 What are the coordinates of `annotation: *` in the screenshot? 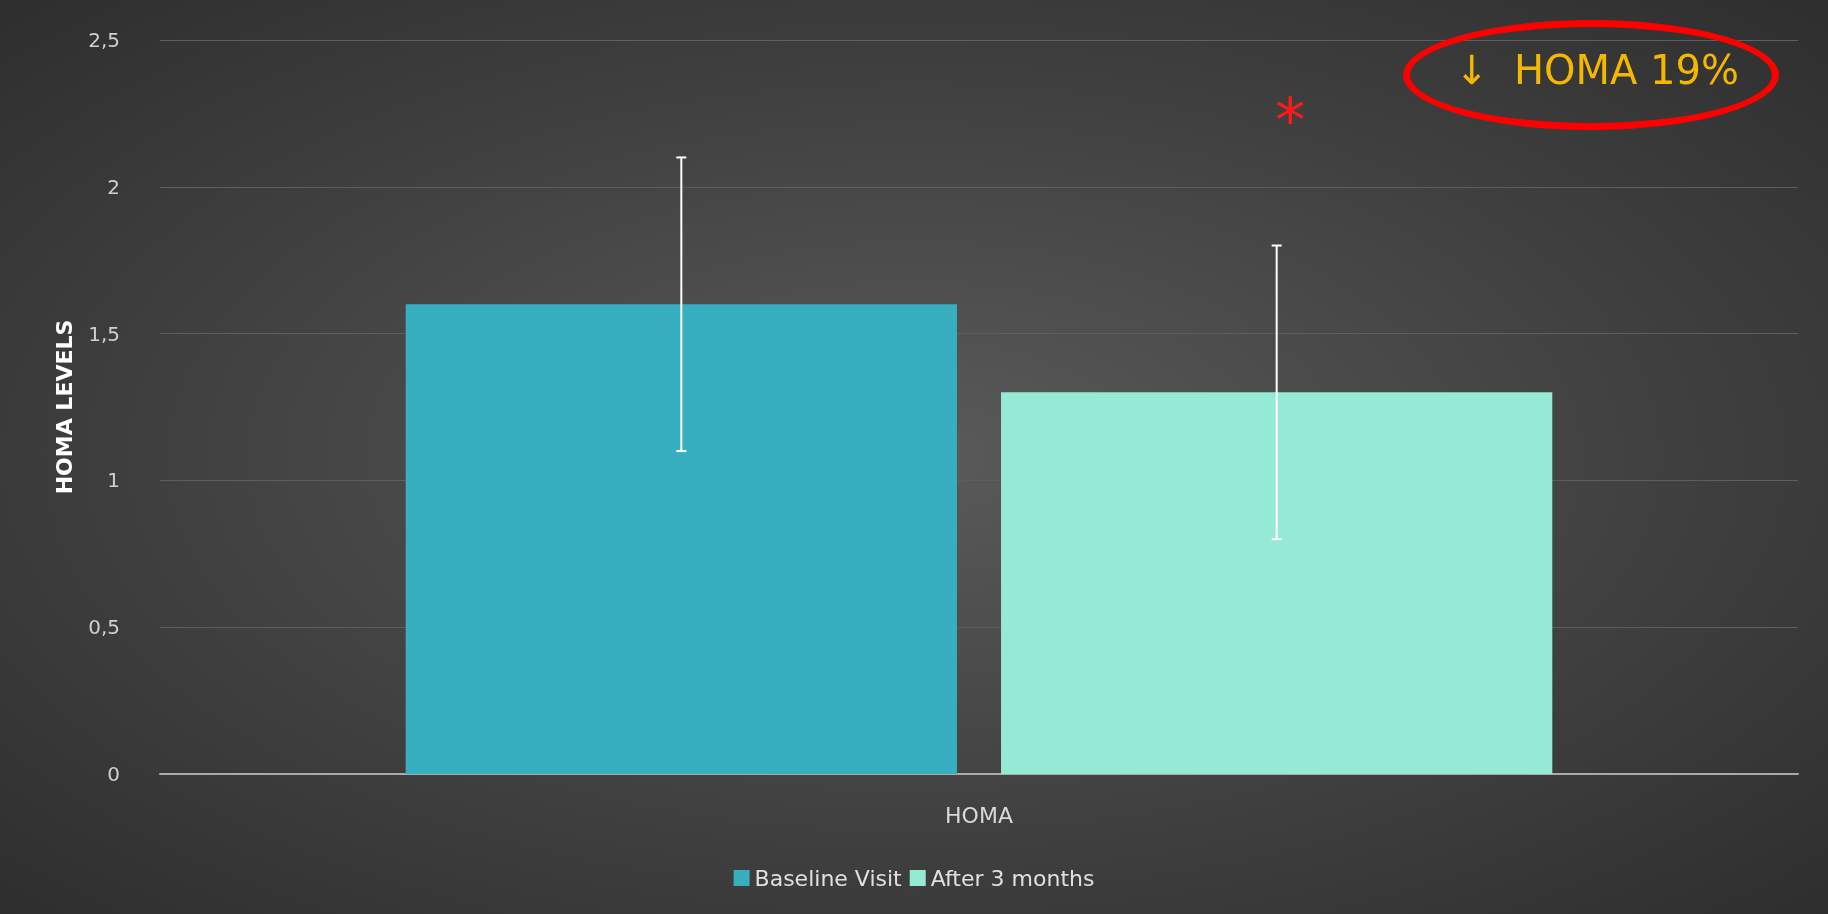 It's located at (1290, 120).